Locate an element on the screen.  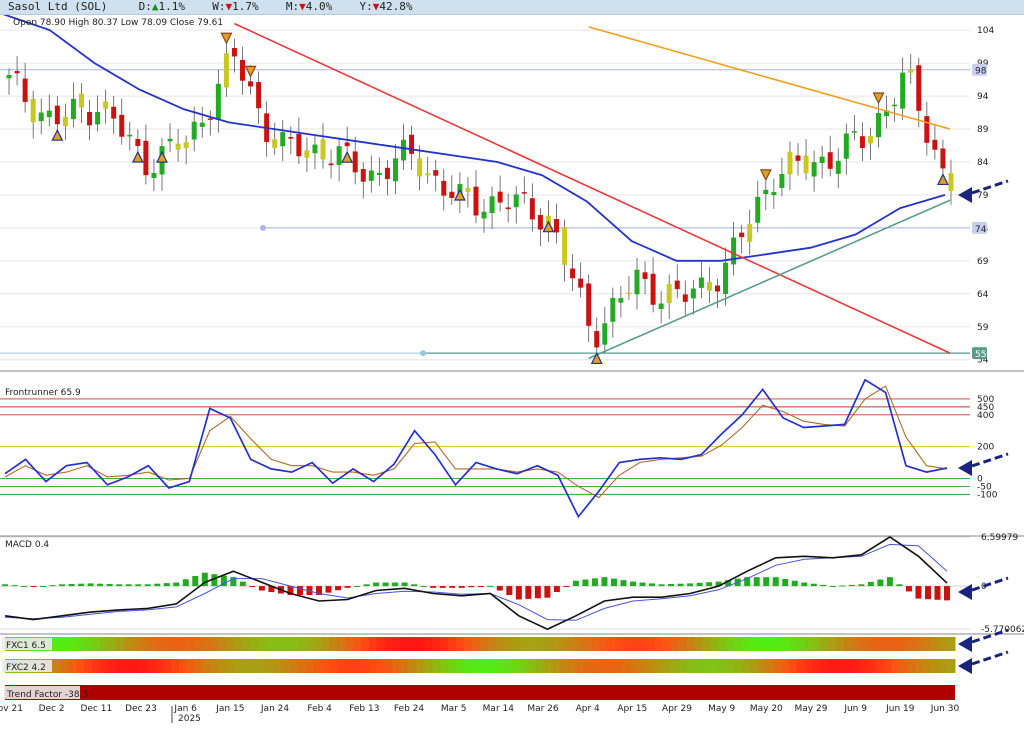
price-level-tag is located at coordinates (979, 227).